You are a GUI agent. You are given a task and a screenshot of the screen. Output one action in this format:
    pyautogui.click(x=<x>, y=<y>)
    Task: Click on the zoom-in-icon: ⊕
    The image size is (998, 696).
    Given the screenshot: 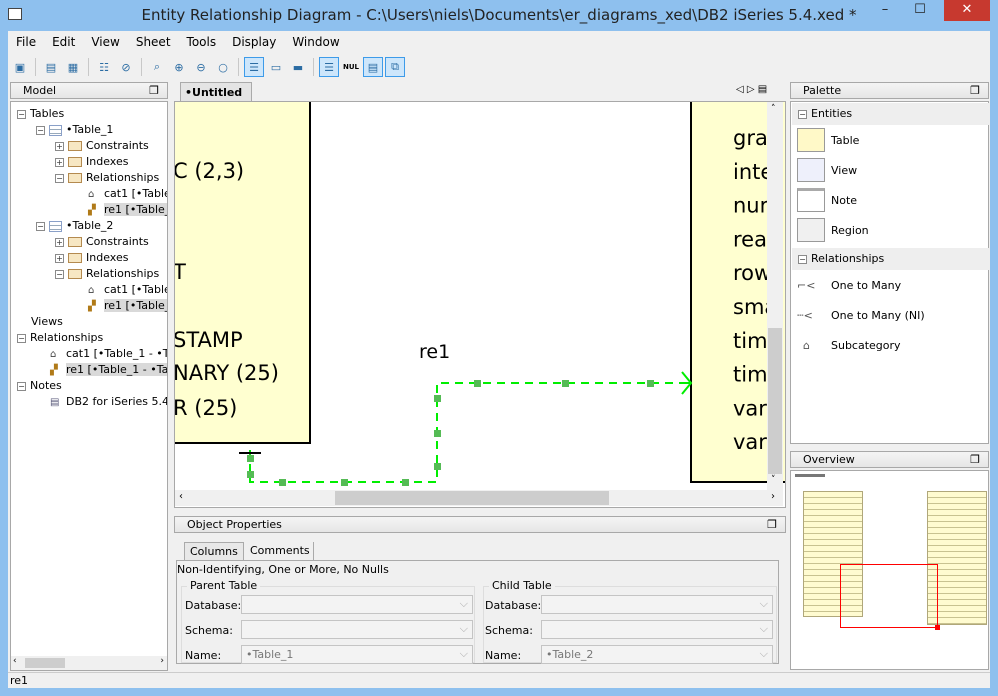 What is the action you would take?
    pyautogui.click(x=179, y=67)
    